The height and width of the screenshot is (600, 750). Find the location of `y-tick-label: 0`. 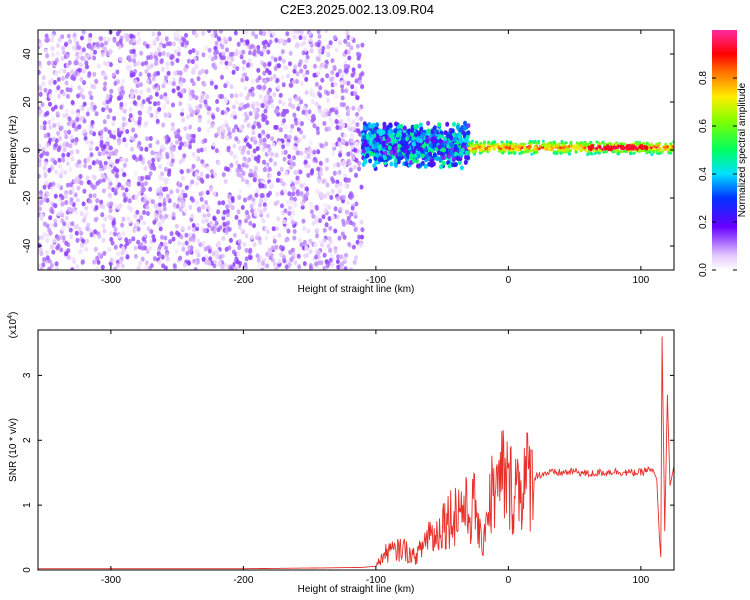

y-tick-label: 0 is located at coordinates (27, 150).